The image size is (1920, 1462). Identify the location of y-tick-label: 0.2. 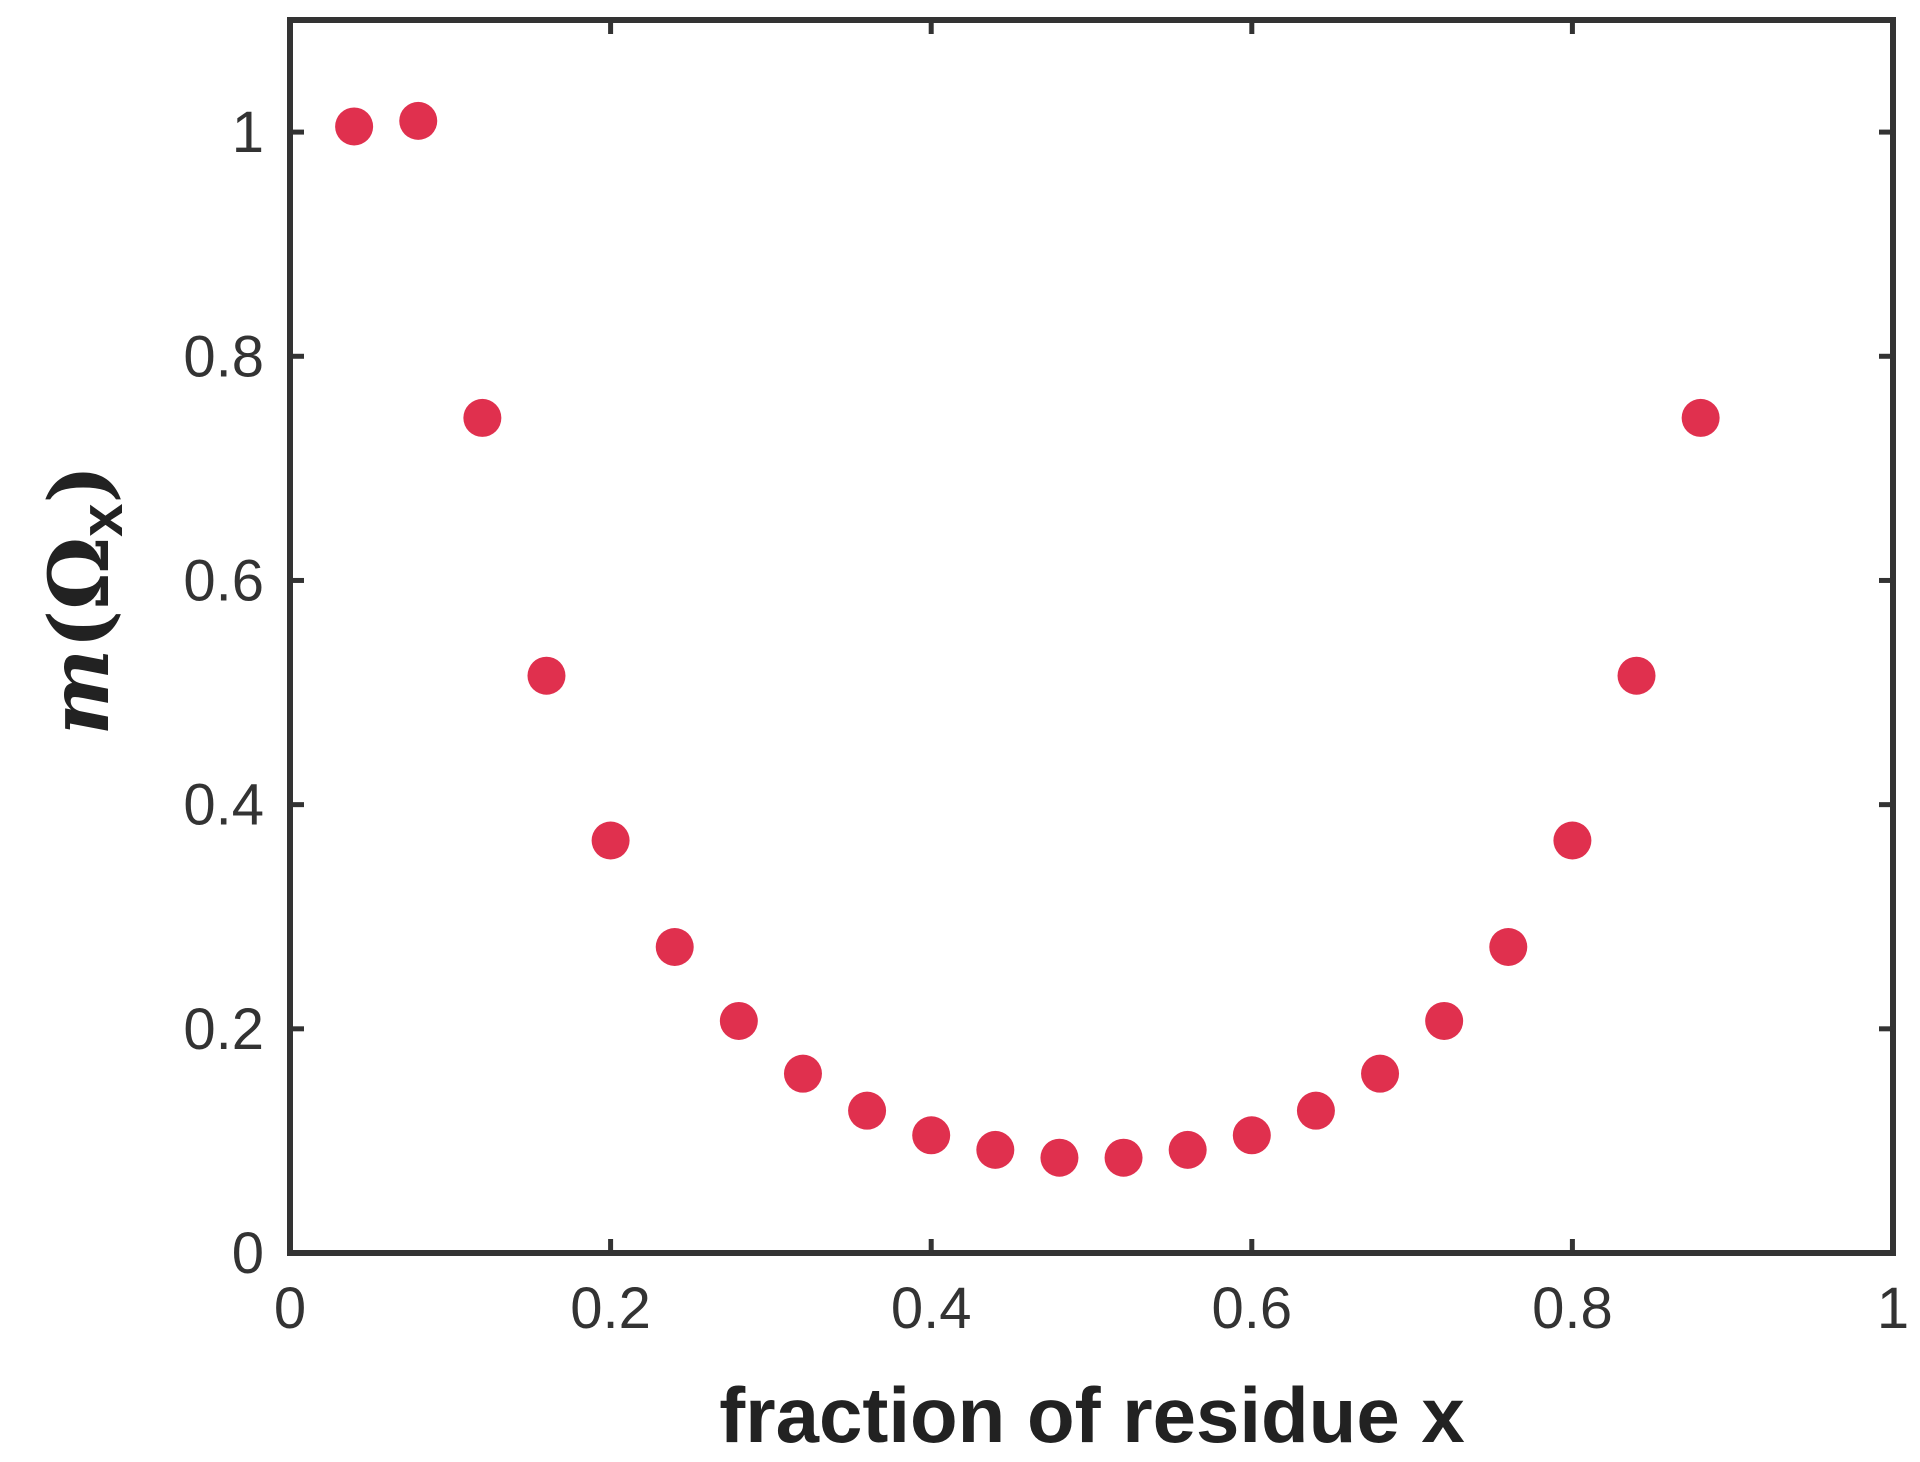
(223, 1029).